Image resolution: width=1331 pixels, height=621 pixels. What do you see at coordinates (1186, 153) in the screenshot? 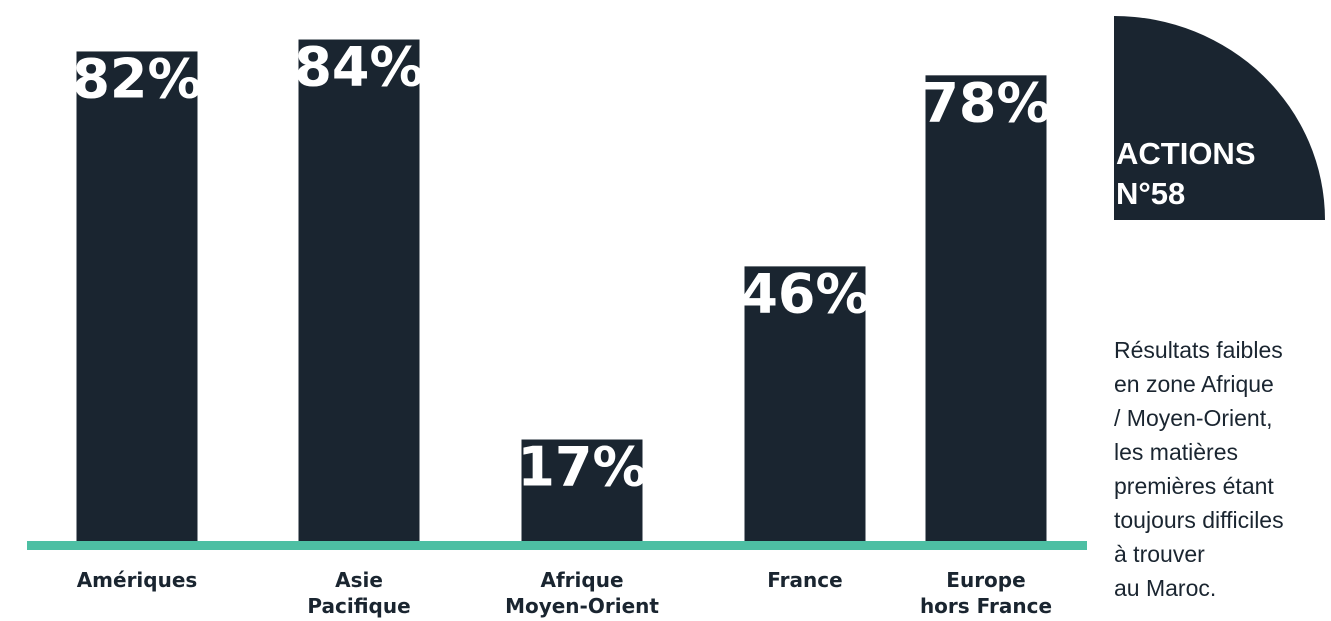
I see `badge-line-1: ACTIONS` at bounding box center [1186, 153].